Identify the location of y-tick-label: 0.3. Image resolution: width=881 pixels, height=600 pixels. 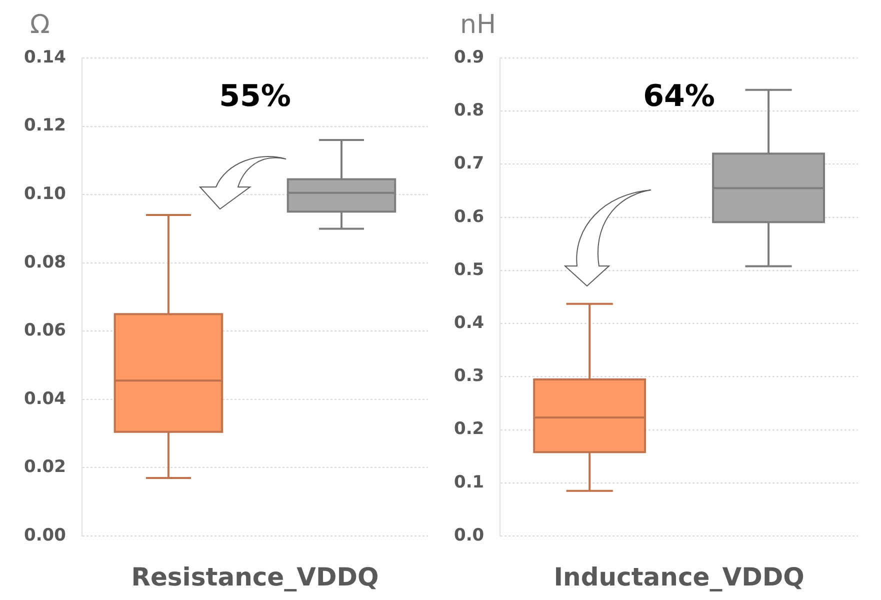
(469, 376).